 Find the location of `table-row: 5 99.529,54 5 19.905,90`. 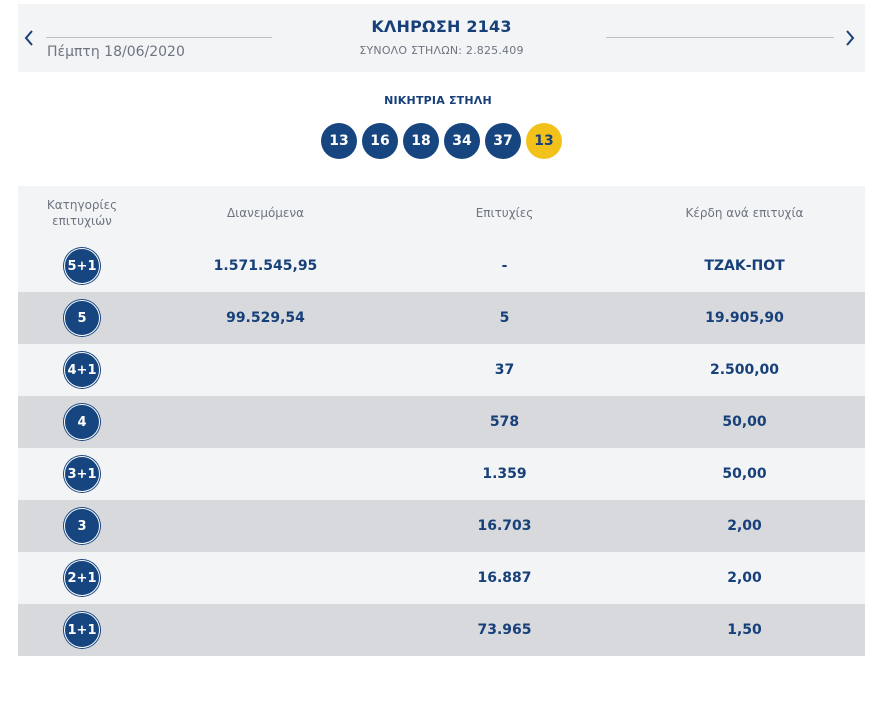

table-row: 5 99.529,54 5 19.905,90 is located at coordinates (441, 318).